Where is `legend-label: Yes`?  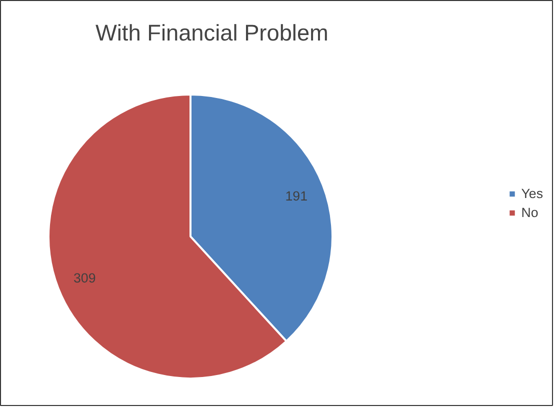 legend-label: Yes is located at coordinates (532, 193).